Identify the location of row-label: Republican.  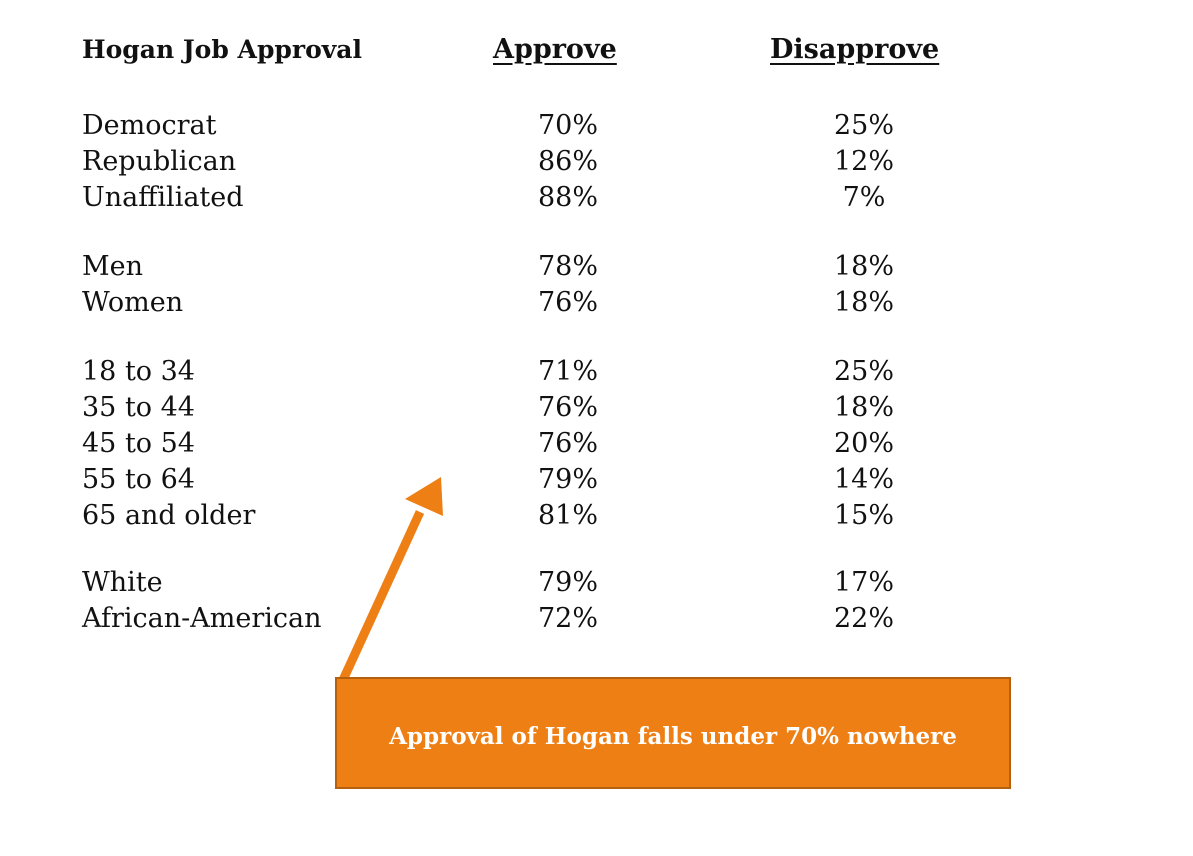
(159, 161).